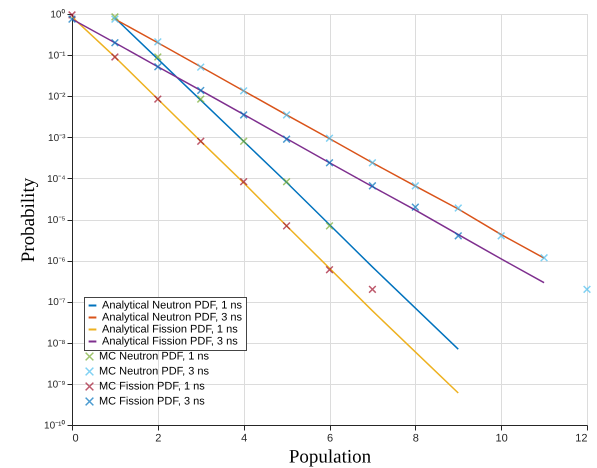 The height and width of the screenshot is (468, 597). I want to click on x-tick-label: 0, so click(75, 438).